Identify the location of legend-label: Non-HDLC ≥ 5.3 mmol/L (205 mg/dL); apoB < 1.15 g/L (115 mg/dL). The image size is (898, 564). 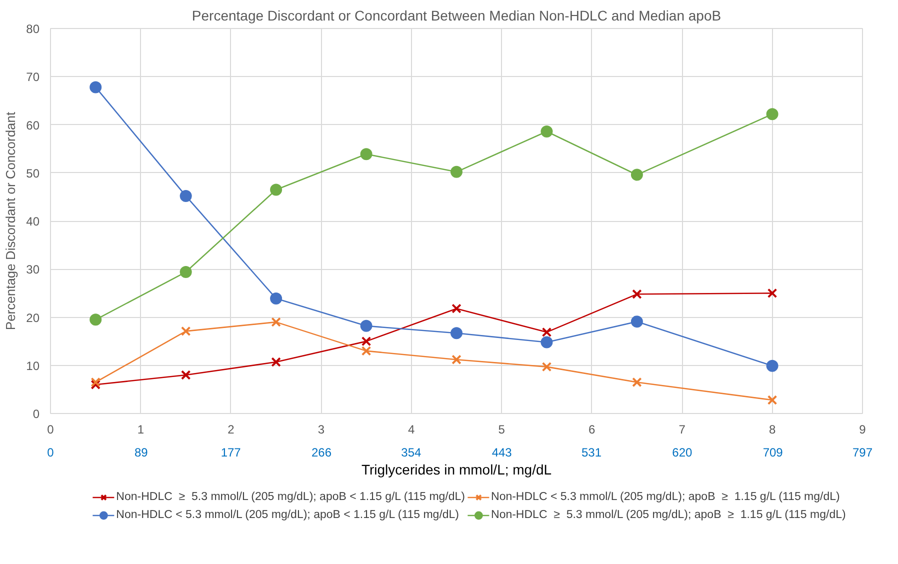
(291, 497).